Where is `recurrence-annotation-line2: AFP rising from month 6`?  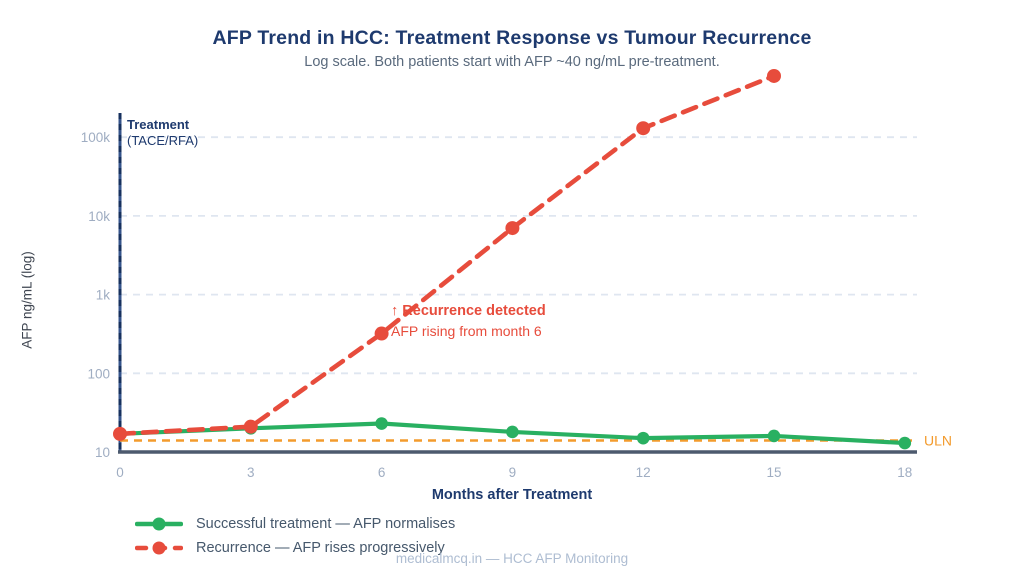 recurrence-annotation-line2: AFP rising from month 6 is located at coordinates (466, 330).